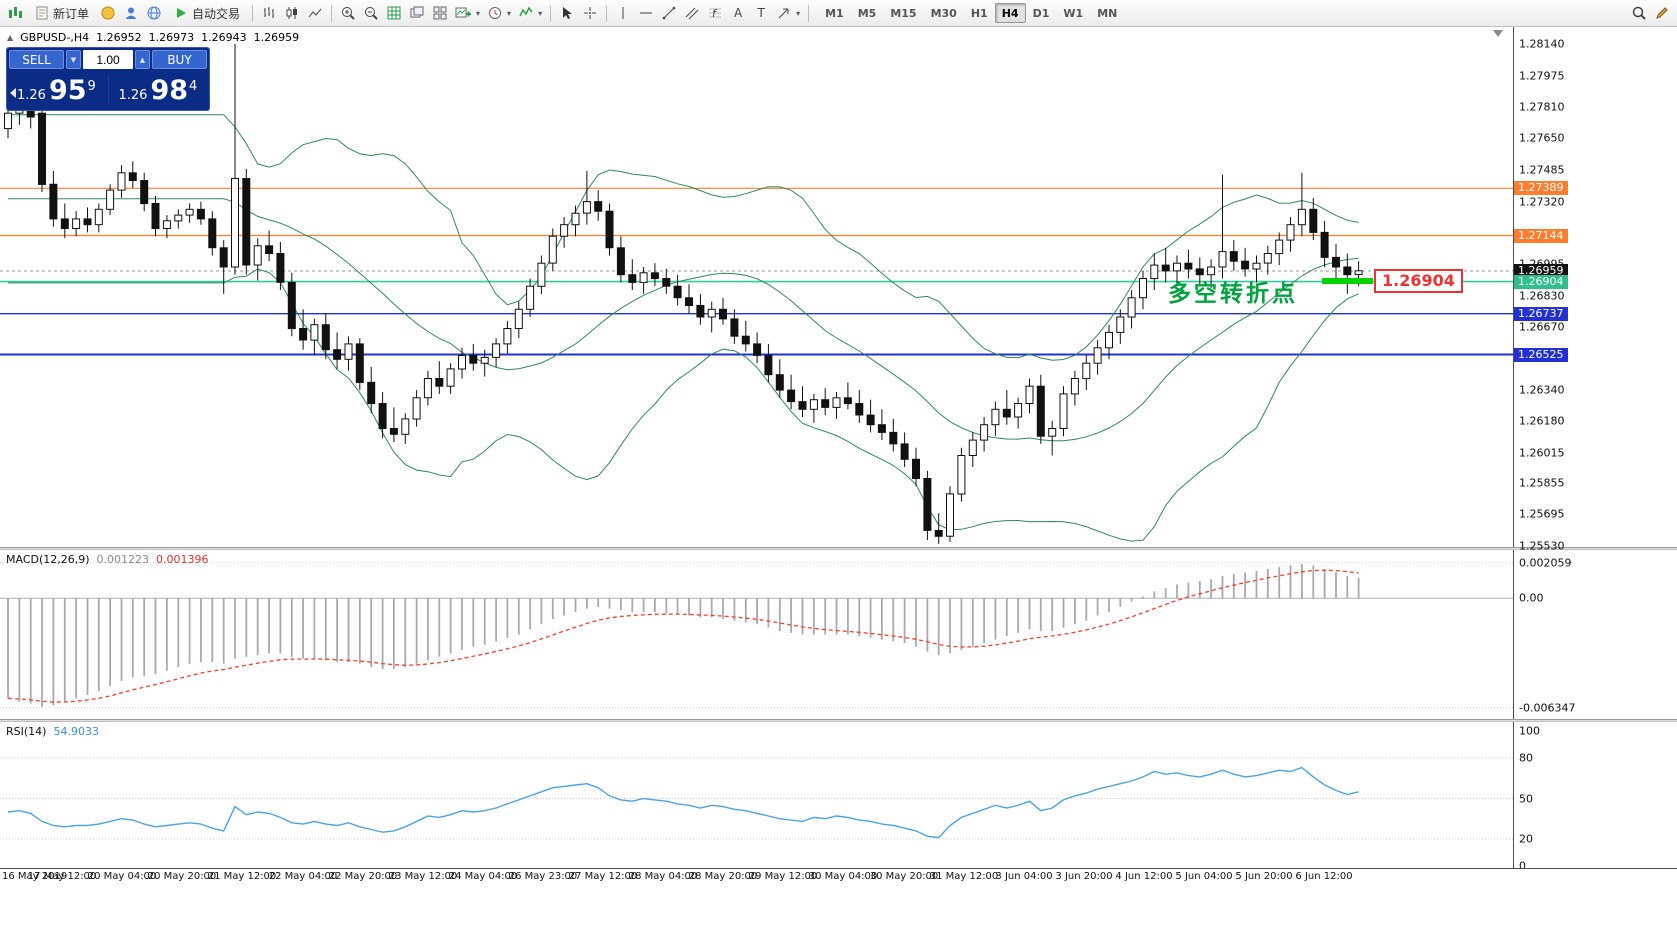  What do you see at coordinates (1347, 281) in the screenshot?
I see `highlight-line-segment` at bounding box center [1347, 281].